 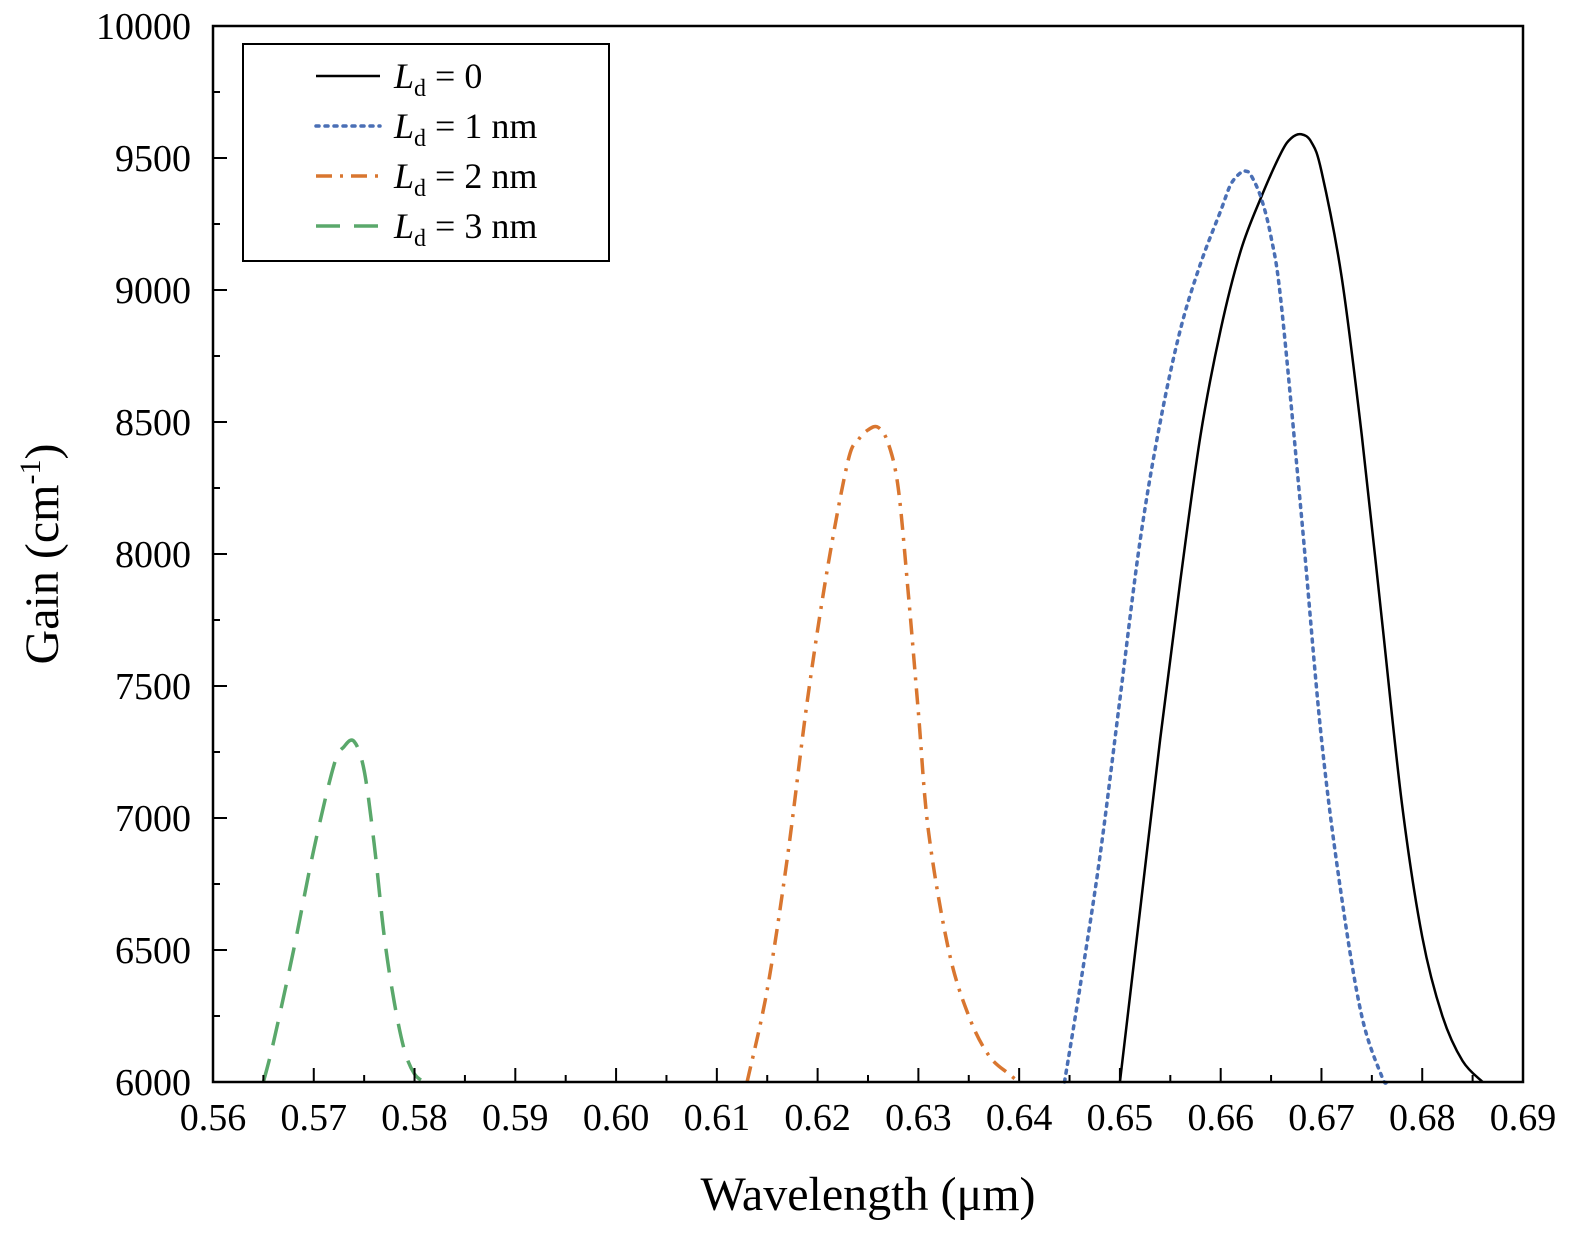 What do you see at coordinates (918, 1118) in the screenshot?
I see `x-tick-label: 0.63` at bounding box center [918, 1118].